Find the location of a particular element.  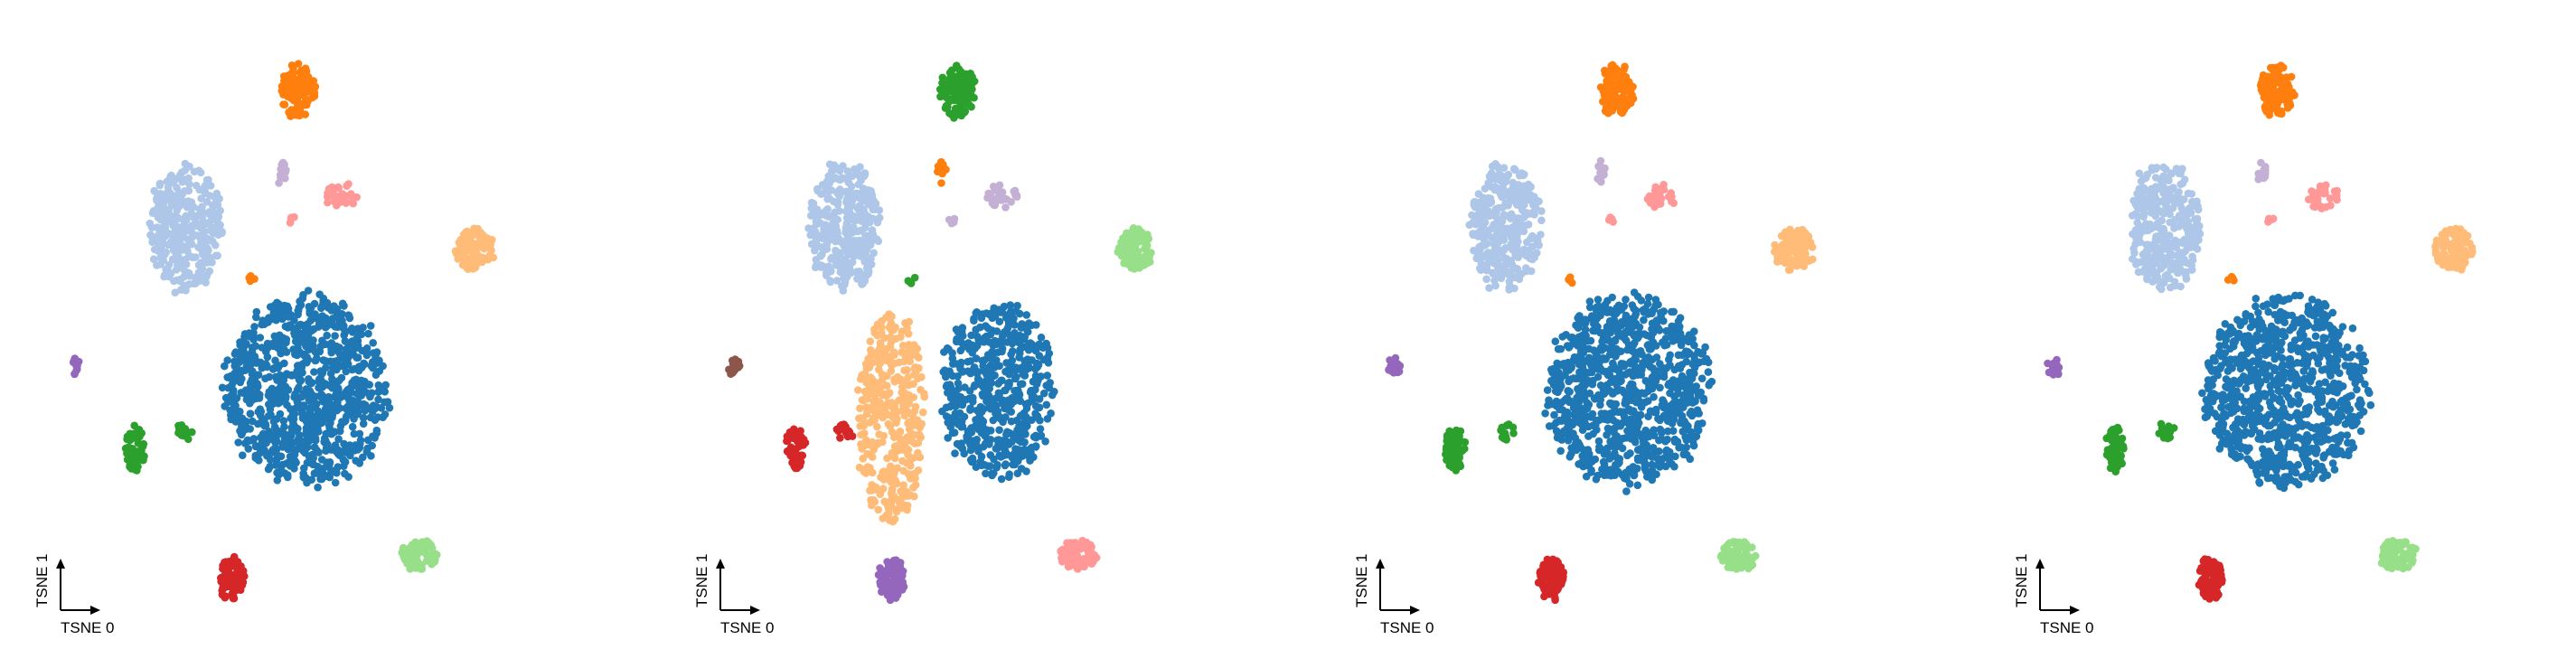

x-axis-label: TSNE 0 is located at coordinates (748, 627).